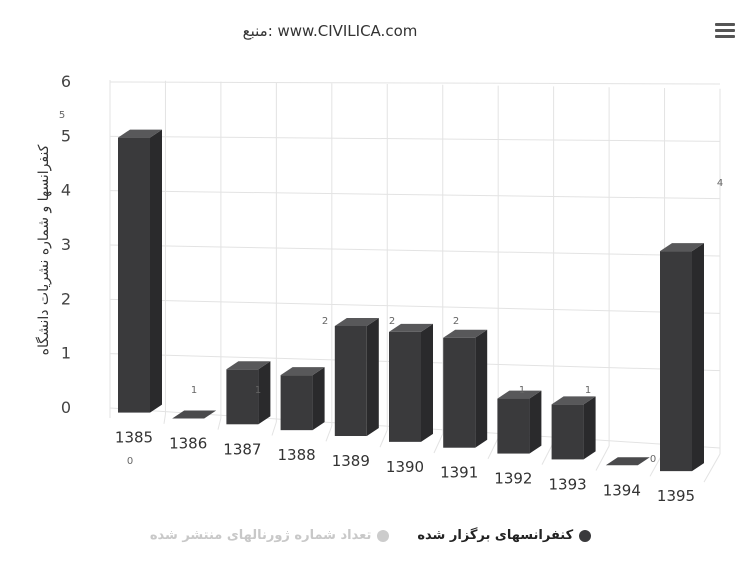 The height and width of the screenshot is (569, 741). I want to click on hamburger-menu-icon, so click(725, 30).